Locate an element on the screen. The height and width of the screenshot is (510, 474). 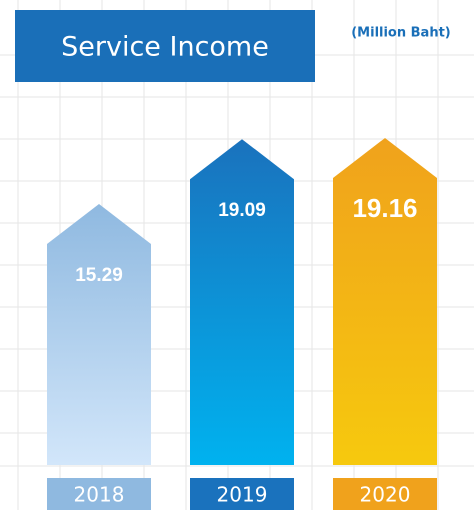
x-tick-label: 2019 is located at coordinates (242, 495).